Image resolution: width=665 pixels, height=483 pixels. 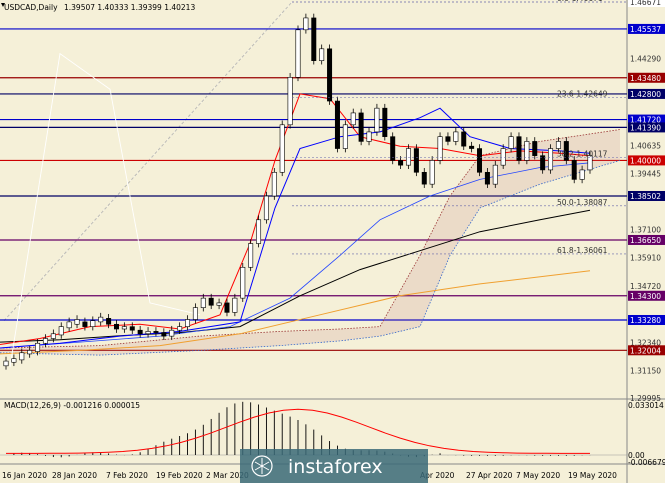 I want to click on macd-max-label: 0.033014, so click(x=646, y=405).